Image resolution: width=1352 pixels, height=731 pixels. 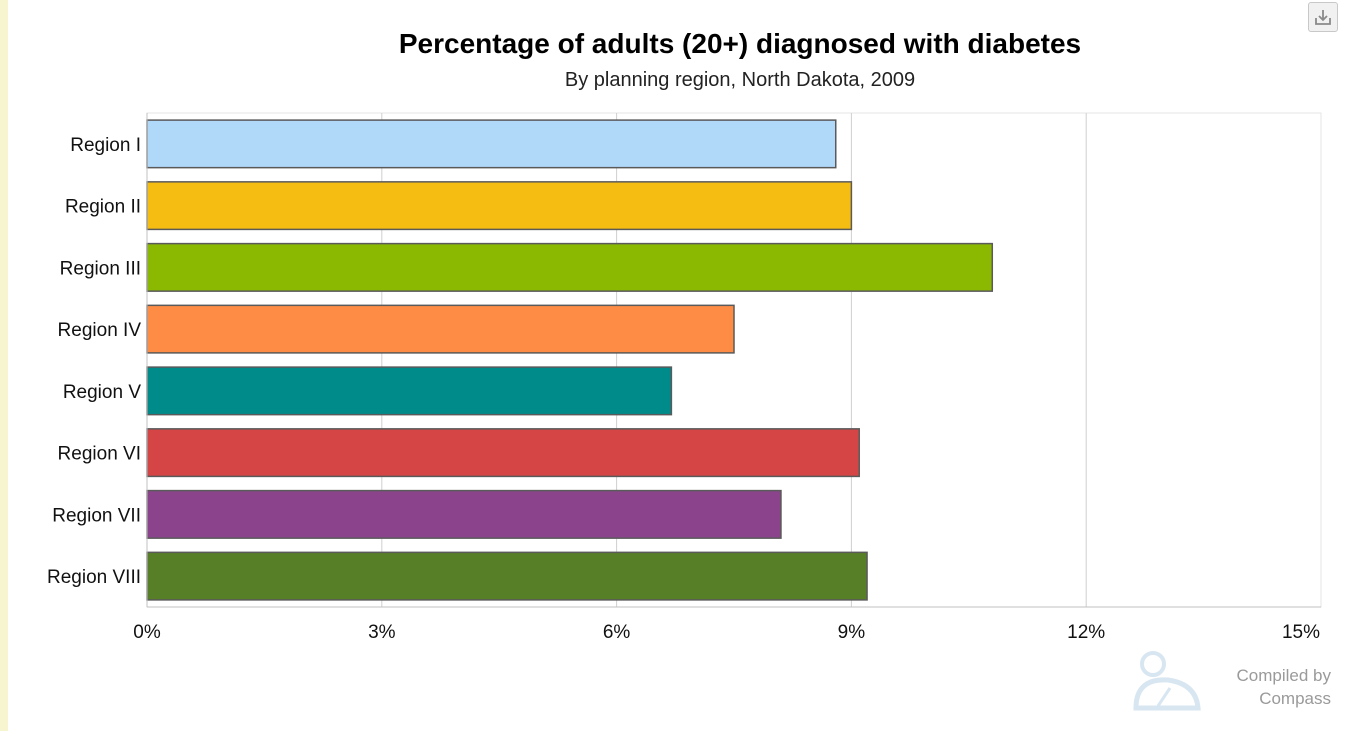 What do you see at coordinates (102, 392) in the screenshot?
I see `category-label: Region V` at bounding box center [102, 392].